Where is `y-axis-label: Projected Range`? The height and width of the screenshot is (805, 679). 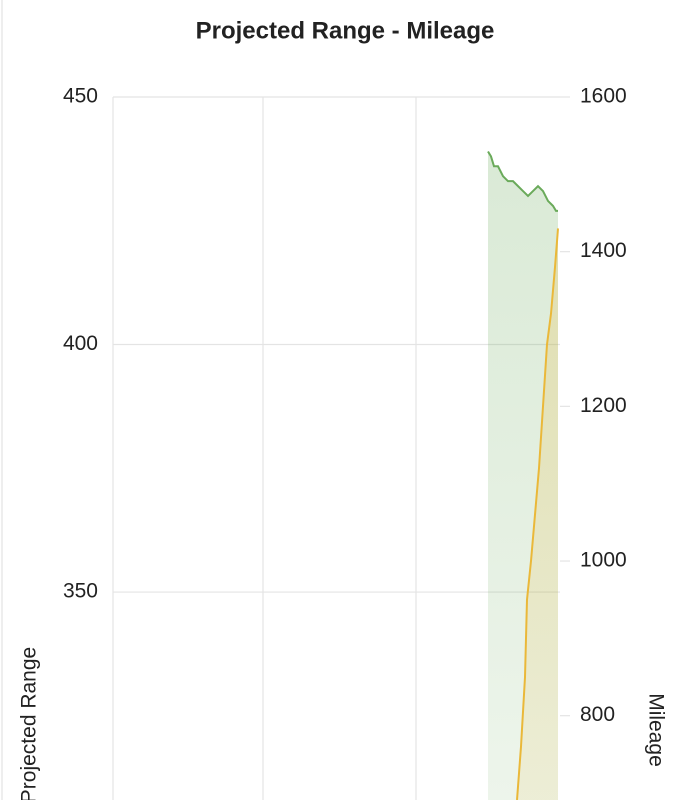
y-axis-label: Projected Range is located at coordinates (29, 723).